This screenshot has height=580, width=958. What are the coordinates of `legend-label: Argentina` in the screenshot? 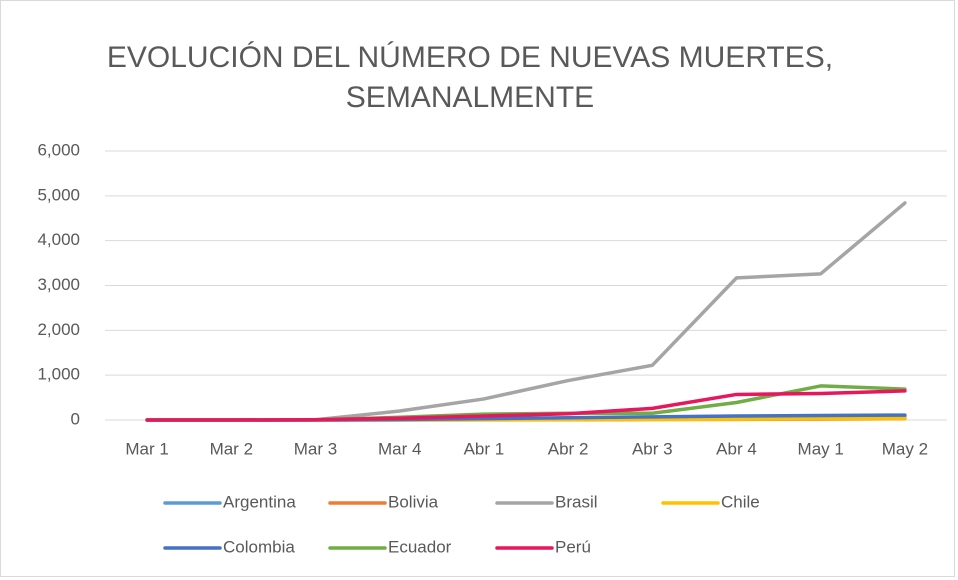 It's located at (259, 501).